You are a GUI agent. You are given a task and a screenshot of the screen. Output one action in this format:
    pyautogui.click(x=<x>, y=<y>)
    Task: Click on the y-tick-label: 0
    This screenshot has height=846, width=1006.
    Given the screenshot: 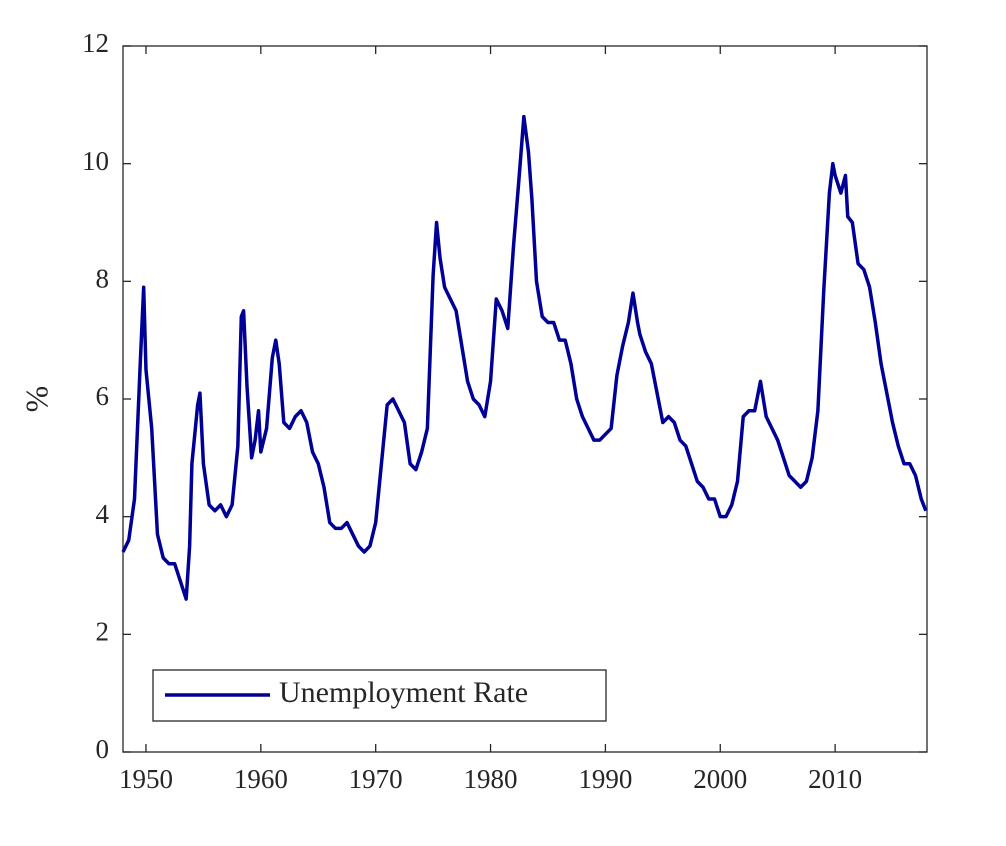 What is the action you would take?
    pyautogui.click(x=103, y=749)
    